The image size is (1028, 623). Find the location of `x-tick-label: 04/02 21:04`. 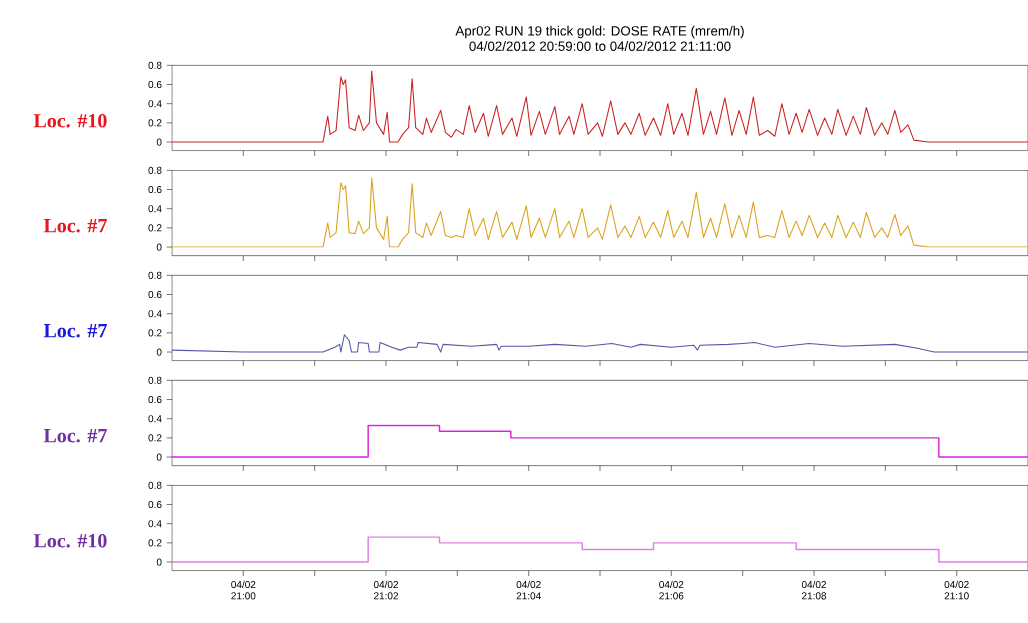

x-tick-label: 04/02 21:04 is located at coordinates (528, 590).